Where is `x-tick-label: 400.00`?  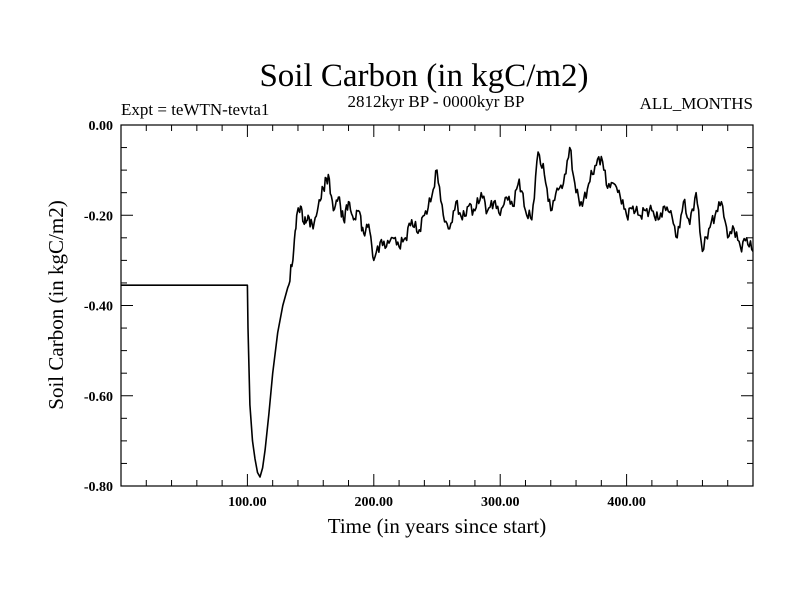 x-tick-label: 400.00 is located at coordinates (626, 502).